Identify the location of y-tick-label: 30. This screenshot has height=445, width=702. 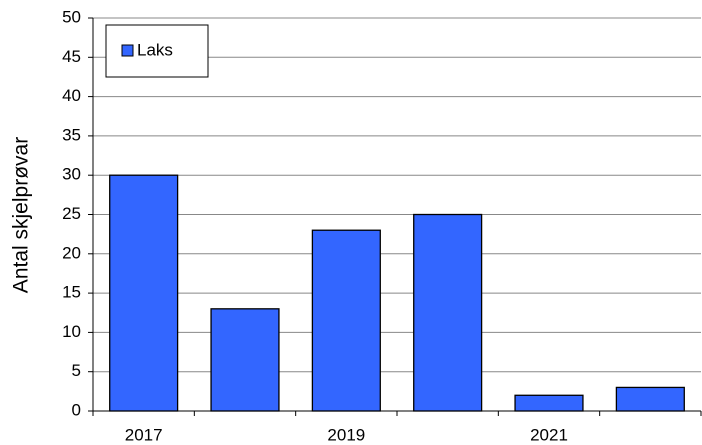
(71, 174).